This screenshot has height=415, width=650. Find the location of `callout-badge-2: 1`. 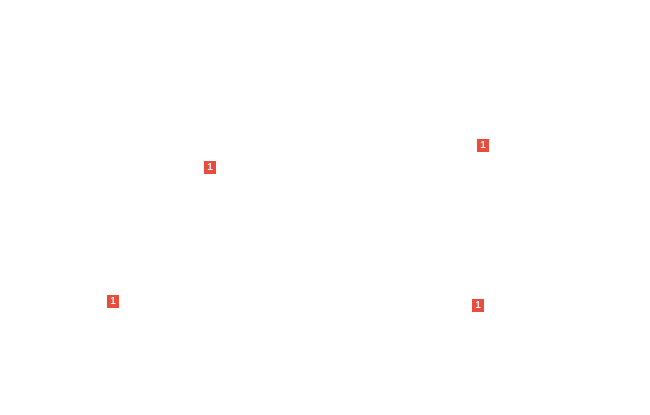

callout-badge-2: 1 is located at coordinates (483, 145).